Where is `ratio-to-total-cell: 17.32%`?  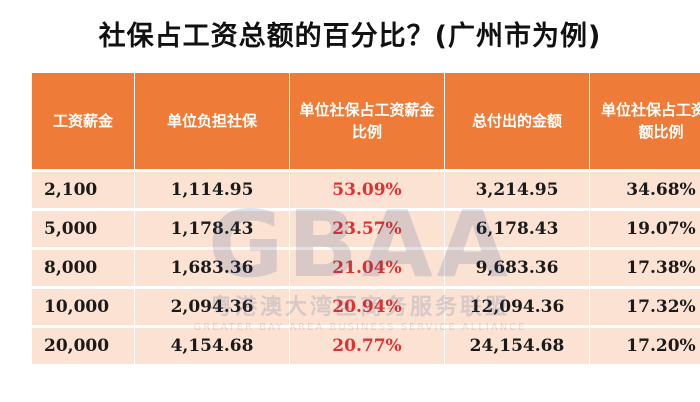 ratio-to-total-cell: 17.32% is located at coordinates (644, 307).